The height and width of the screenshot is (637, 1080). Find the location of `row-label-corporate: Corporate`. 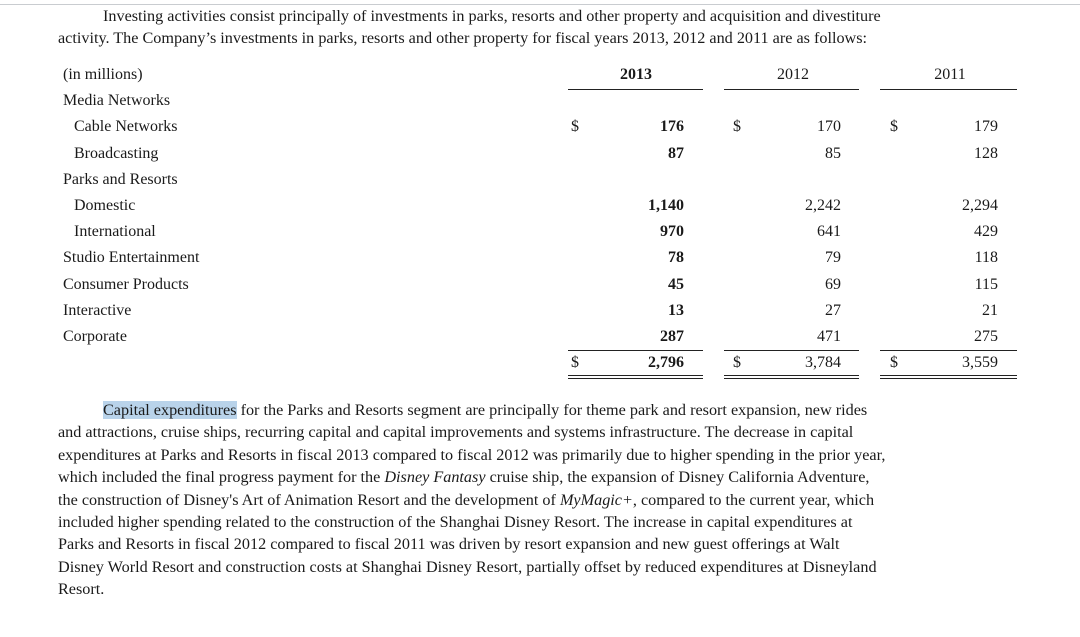

row-label-corporate: Corporate is located at coordinates (95, 336).